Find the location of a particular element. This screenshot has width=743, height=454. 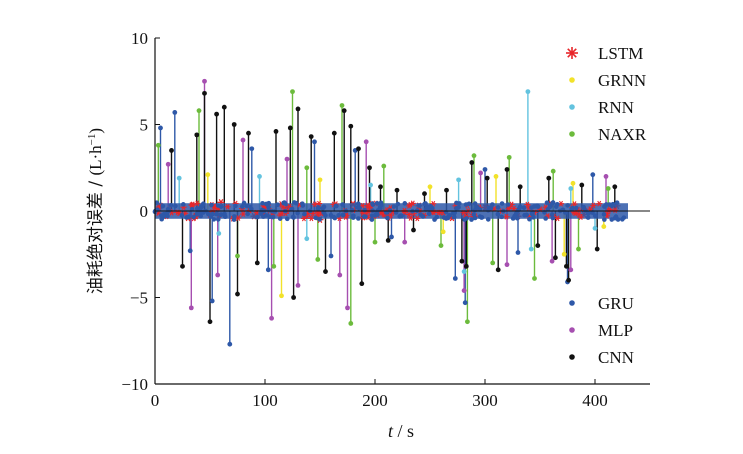

y-tick-label: −10 is located at coordinates (134, 384).